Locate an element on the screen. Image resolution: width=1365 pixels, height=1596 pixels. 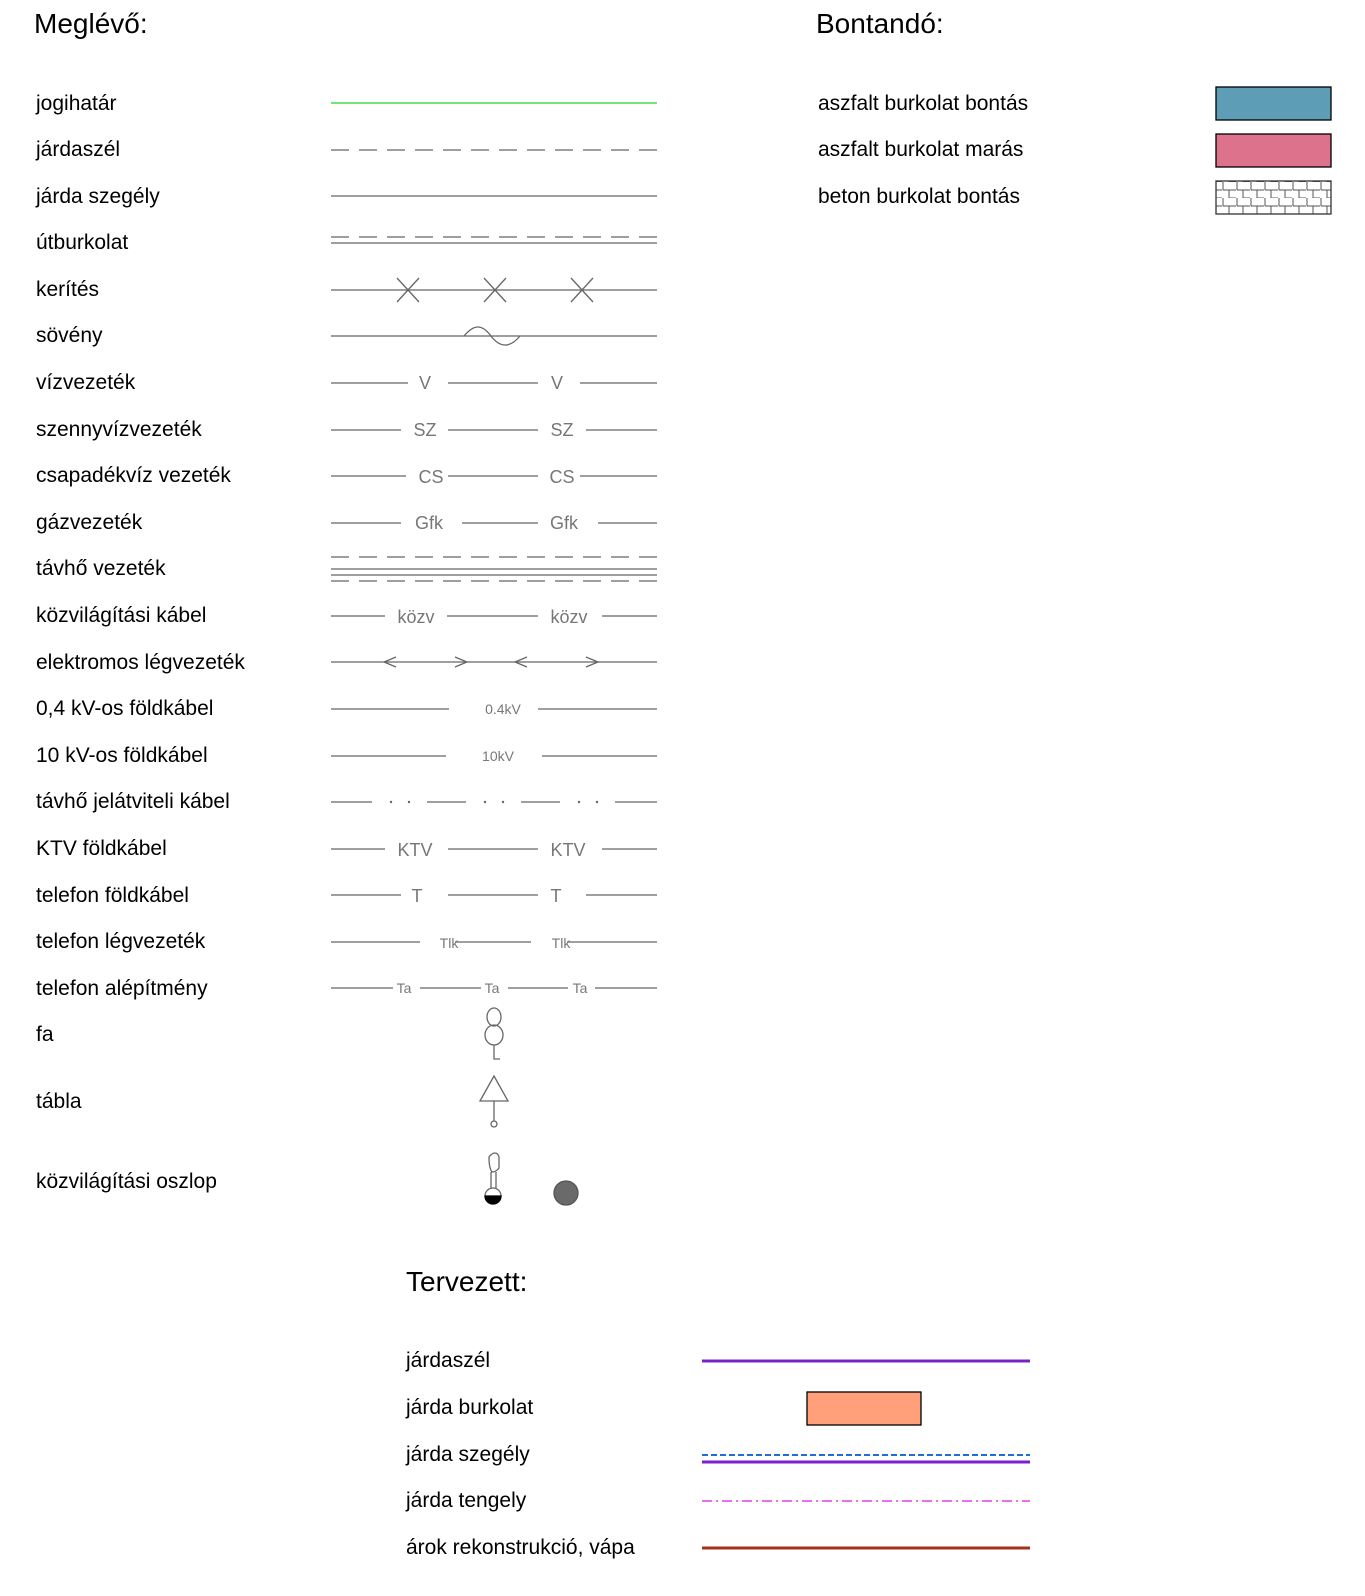
legend-label-beton-bontas: beton burkolat bontás is located at coordinates (919, 196).